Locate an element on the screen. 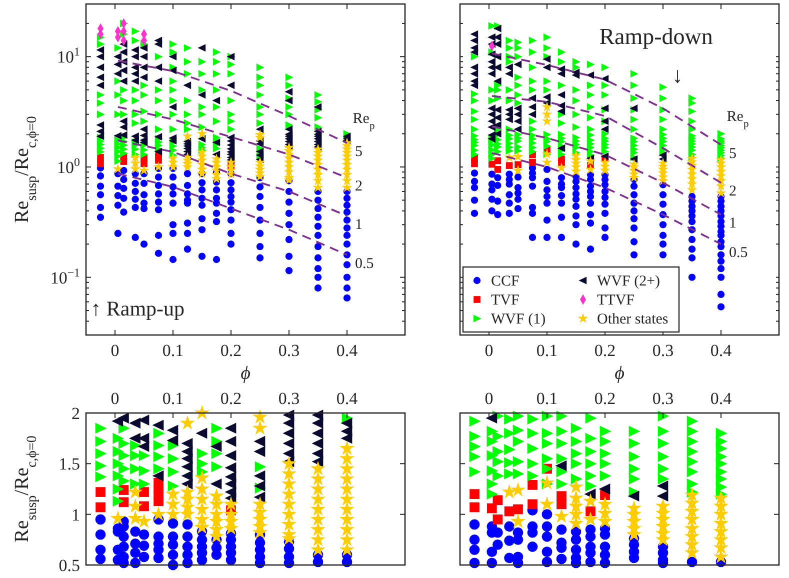 This screenshot has width=789, height=578. annotation: ↑ Ramp-up is located at coordinates (137, 308).